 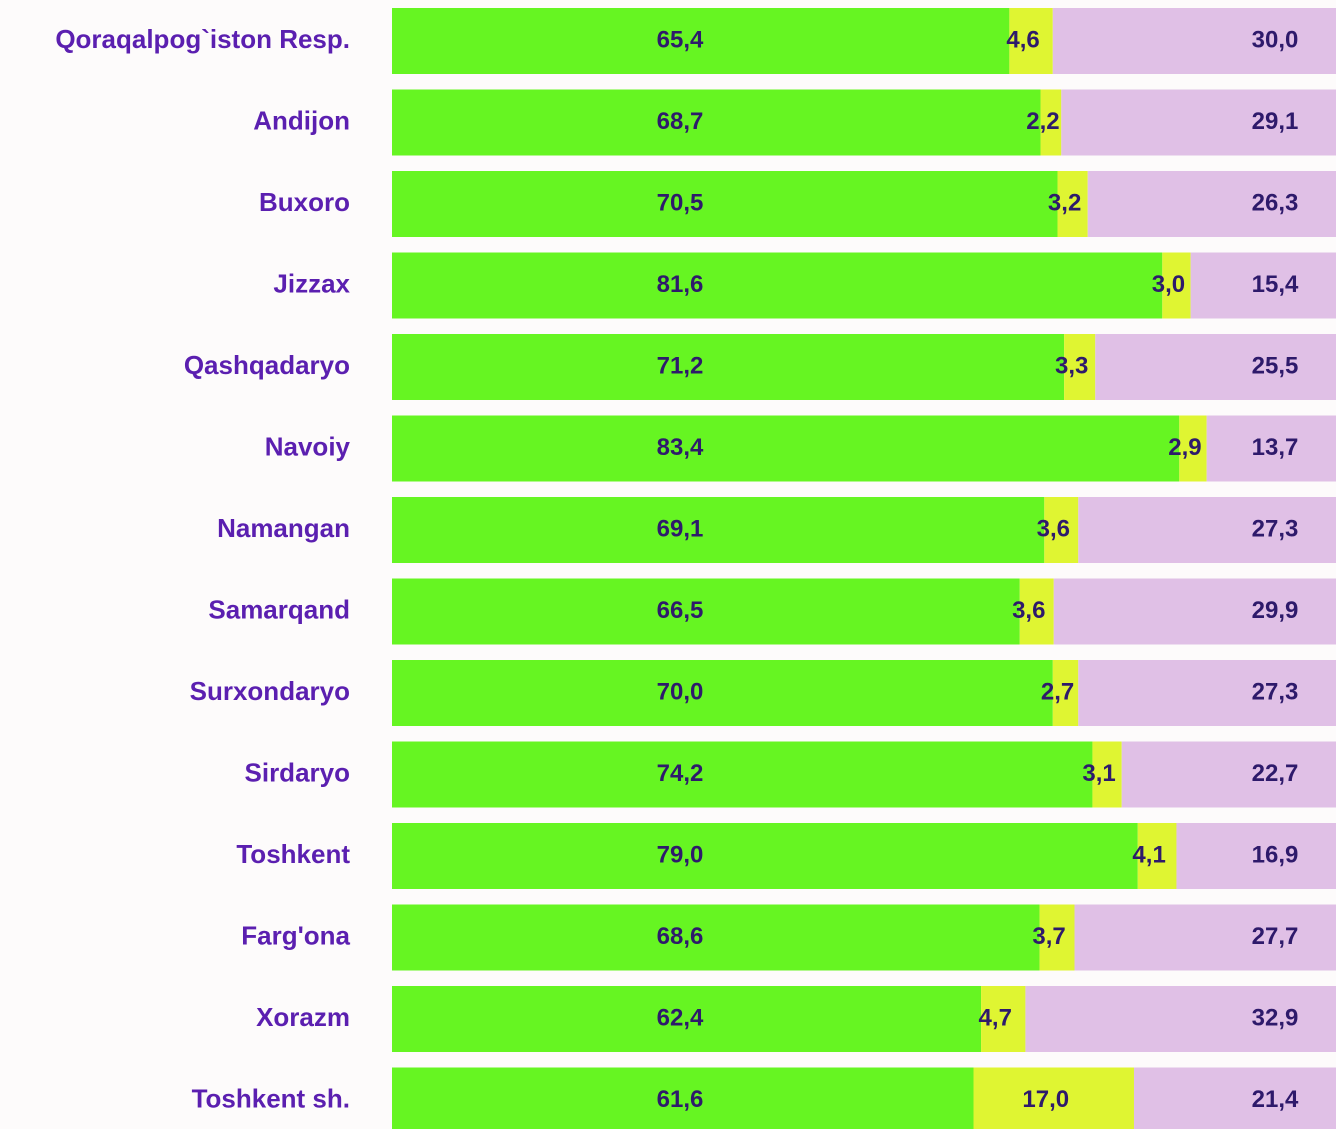 I want to click on value-label: 30,0, so click(x=1275, y=39).